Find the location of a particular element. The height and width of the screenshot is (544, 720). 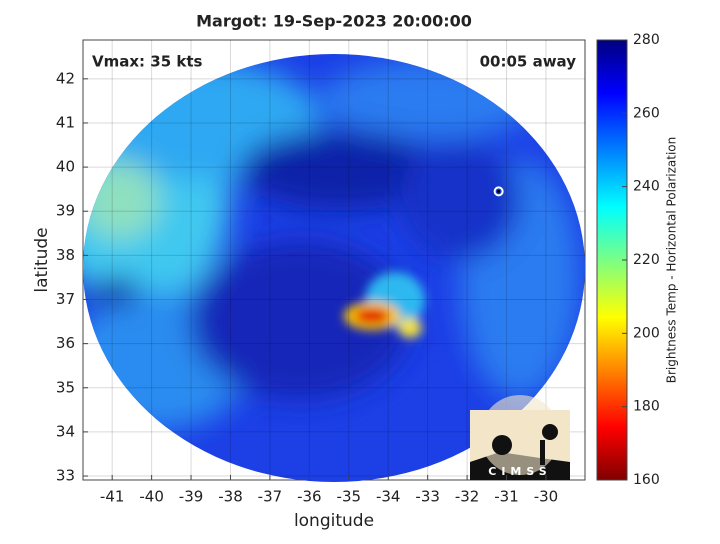

y-tick-label: 39 is located at coordinates (65, 211).